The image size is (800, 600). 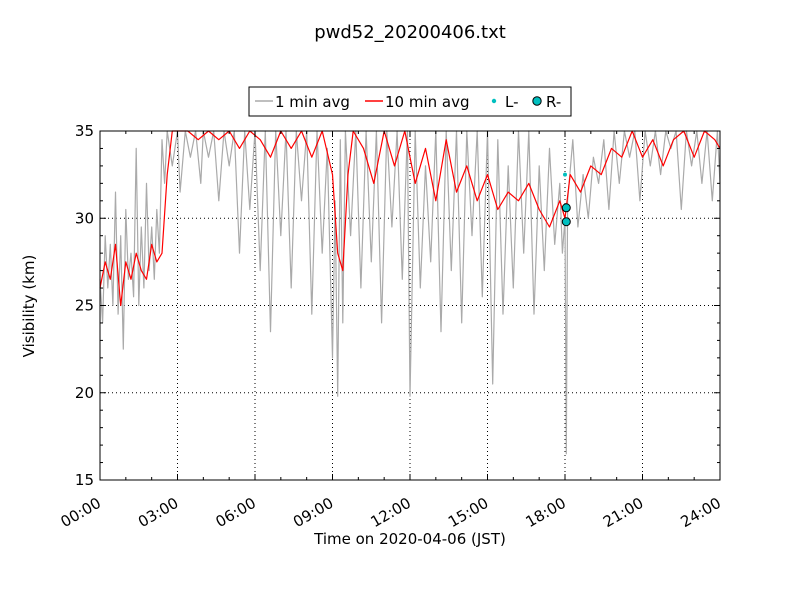 I want to click on y-tick-labels: 15 20 25 30 35, so click(x=84, y=305).